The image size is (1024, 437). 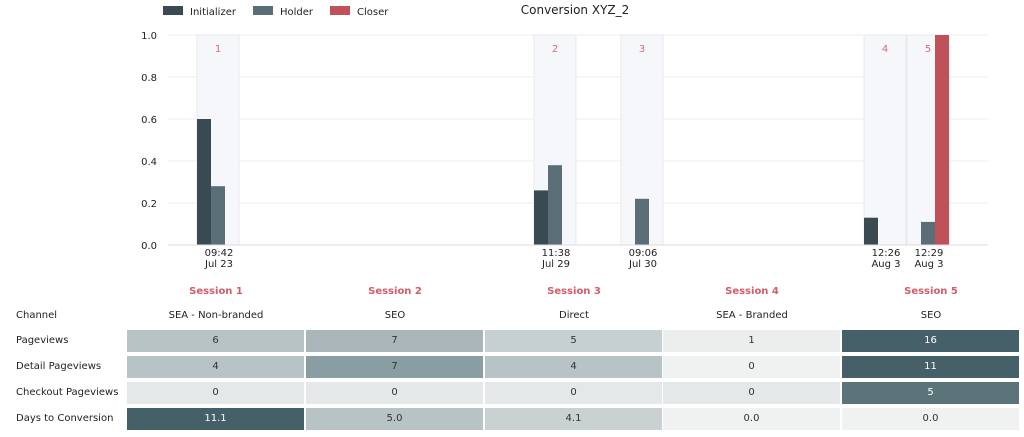 What do you see at coordinates (556, 253) in the screenshot?
I see `x-tick-time: 11:38` at bounding box center [556, 253].